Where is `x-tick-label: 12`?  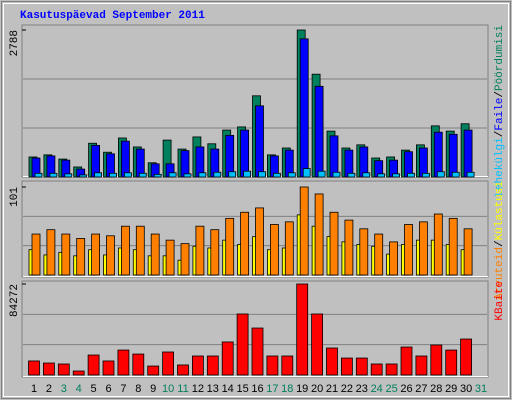 x-tick-label: 12 is located at coordinates (198, 389).